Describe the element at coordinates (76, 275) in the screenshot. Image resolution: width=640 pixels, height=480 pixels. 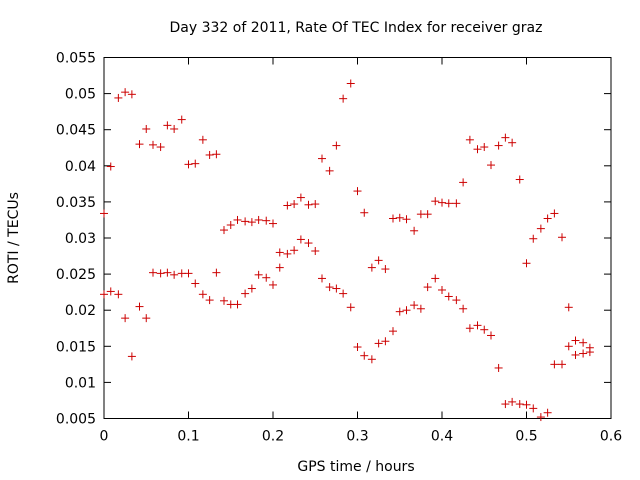
I see `y-tick-label: 0.025` at that location.